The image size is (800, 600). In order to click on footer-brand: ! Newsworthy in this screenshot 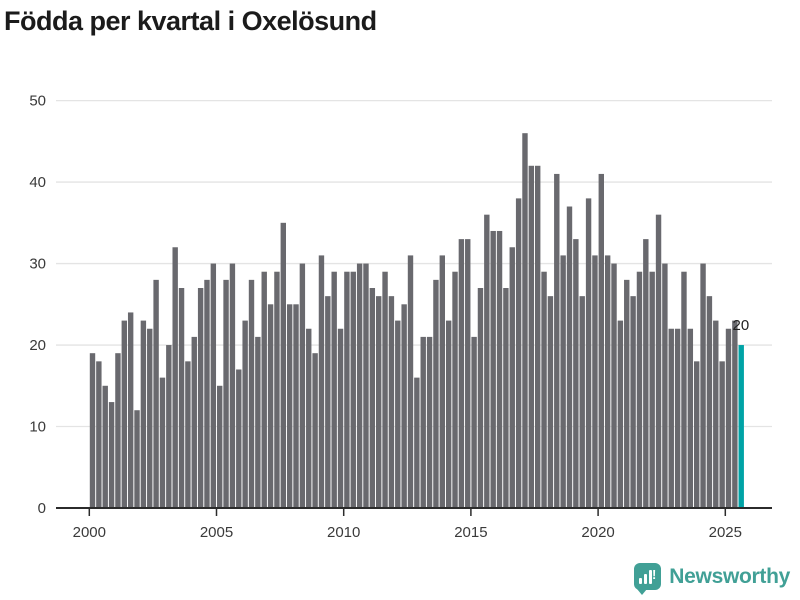, I will do `click(712, 579)`.